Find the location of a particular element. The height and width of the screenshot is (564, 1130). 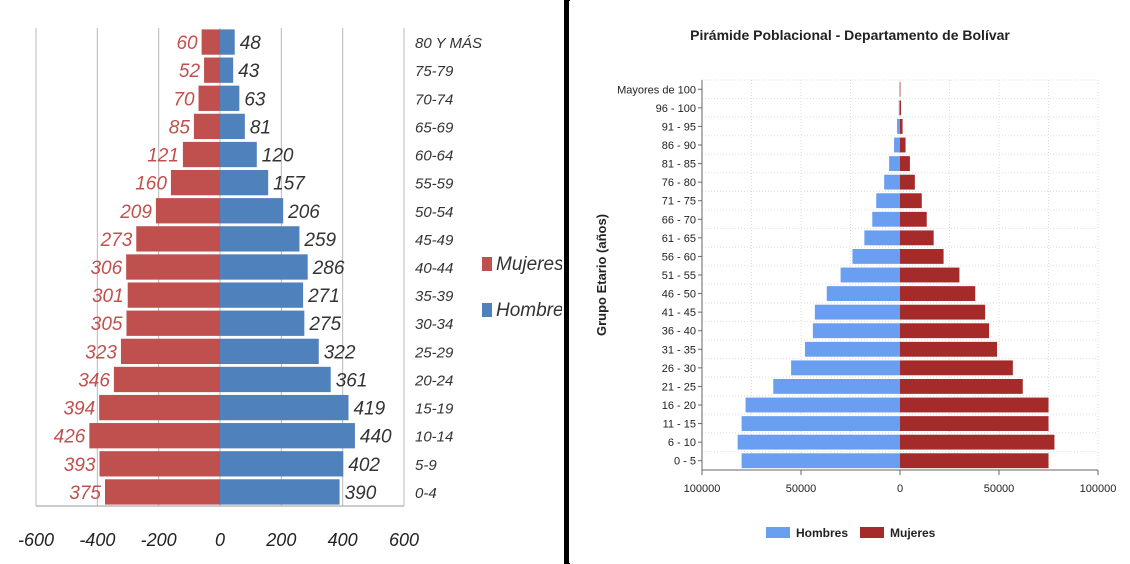

category-label: 21 - 25 is located at coordinates (679, 387).